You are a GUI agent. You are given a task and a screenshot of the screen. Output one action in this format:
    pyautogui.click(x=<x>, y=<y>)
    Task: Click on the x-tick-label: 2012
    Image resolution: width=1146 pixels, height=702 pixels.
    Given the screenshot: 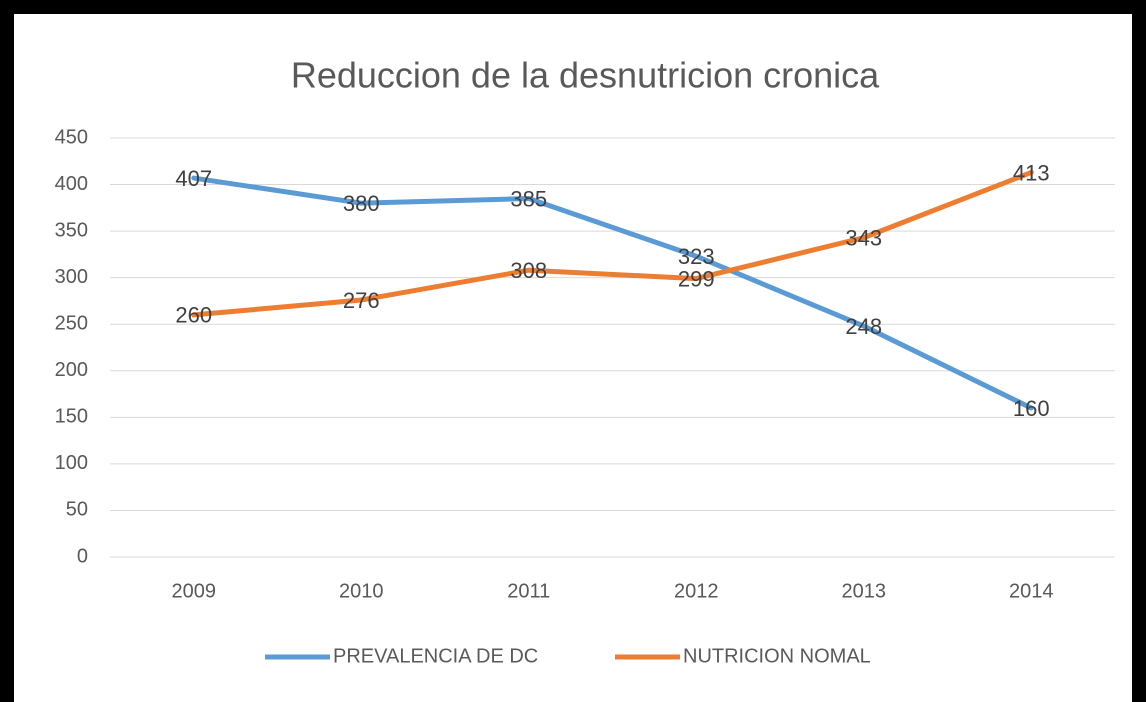 What is the action you would take?
    pyautogui.click(x=696, y=591)
    